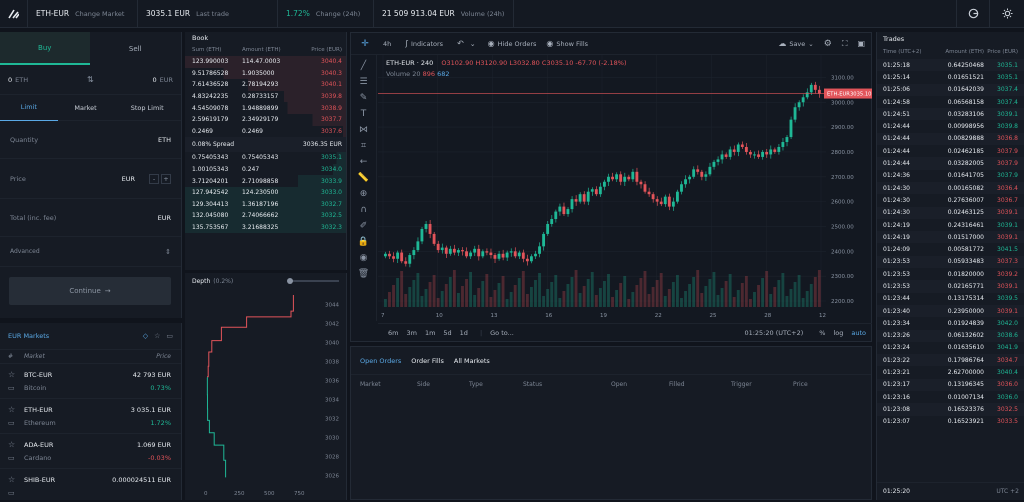 The image size is (1024, 502). I want to click on show-fills-button: Show Fills, so click(572, 43).